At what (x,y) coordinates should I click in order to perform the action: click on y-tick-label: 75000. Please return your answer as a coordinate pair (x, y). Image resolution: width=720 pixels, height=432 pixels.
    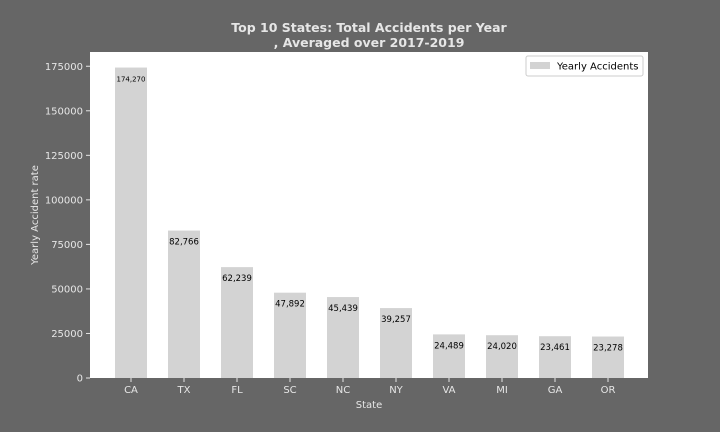
    Looking at the image, I should click on (67, 245).